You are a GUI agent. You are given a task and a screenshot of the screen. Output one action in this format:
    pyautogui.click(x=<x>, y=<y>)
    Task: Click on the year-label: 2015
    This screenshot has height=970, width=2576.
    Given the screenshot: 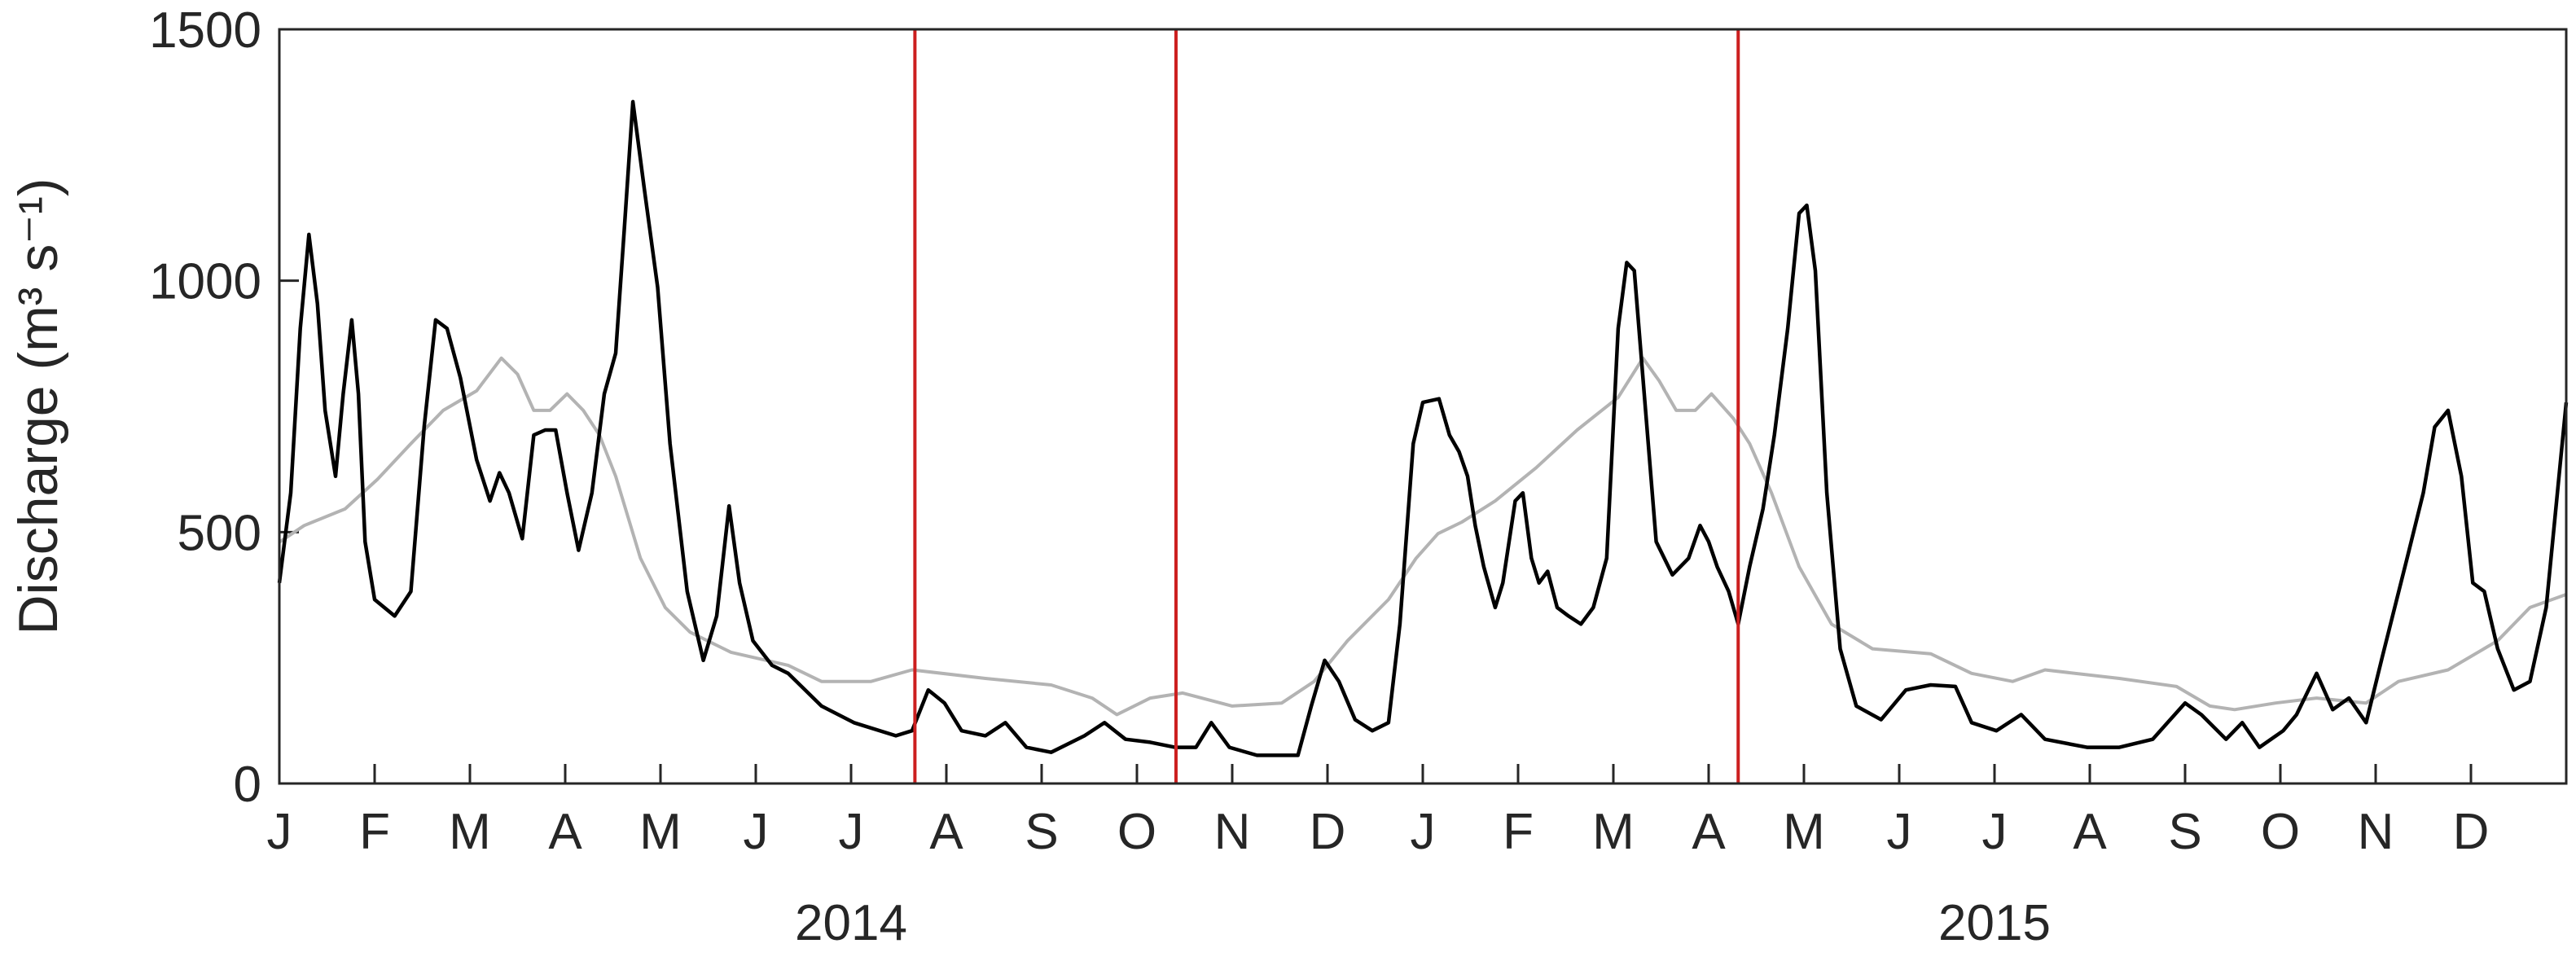 What is the action you would take?
    pyautogui.click(x=1994, y=923)
    